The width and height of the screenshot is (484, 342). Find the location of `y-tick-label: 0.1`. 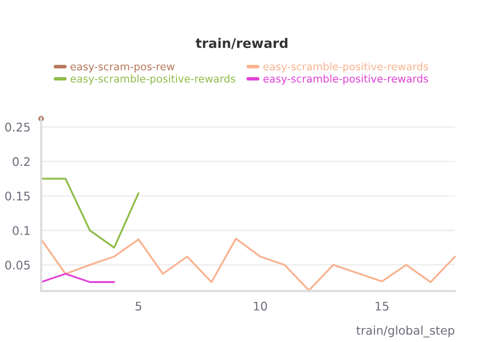

y-tick-label: 0.1 is located at coordinates (21, 231).